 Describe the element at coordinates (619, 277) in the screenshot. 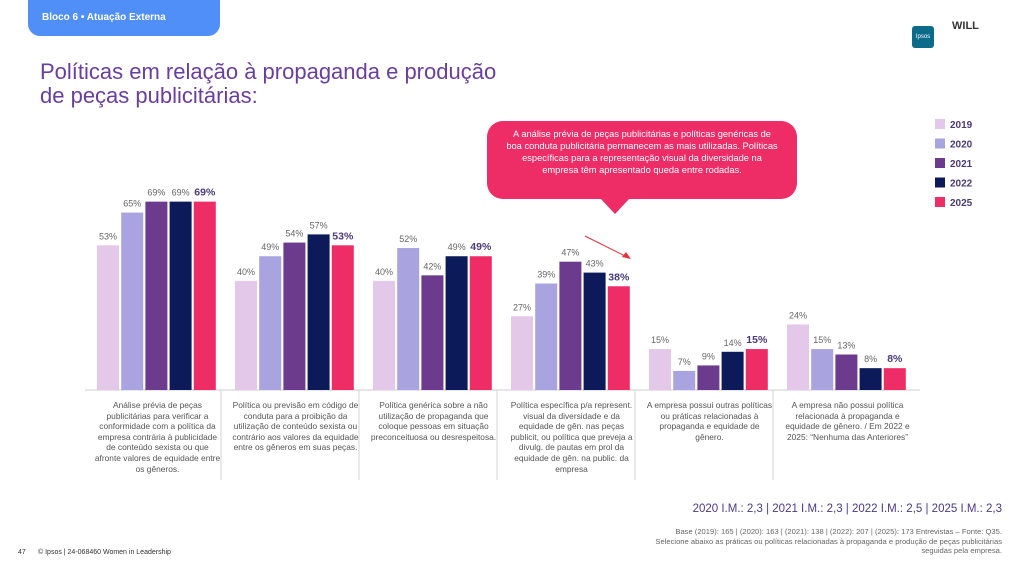

I see `value-label: 38%` at that location.